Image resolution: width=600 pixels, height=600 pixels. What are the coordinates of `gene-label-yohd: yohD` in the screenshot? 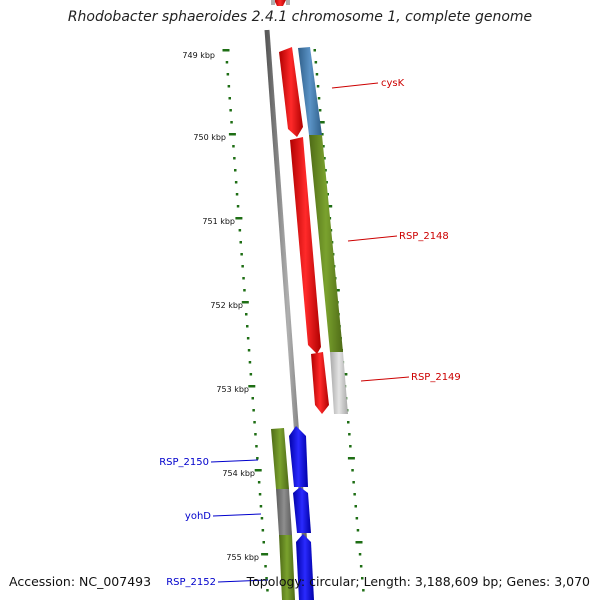 It's located at (198, 516).